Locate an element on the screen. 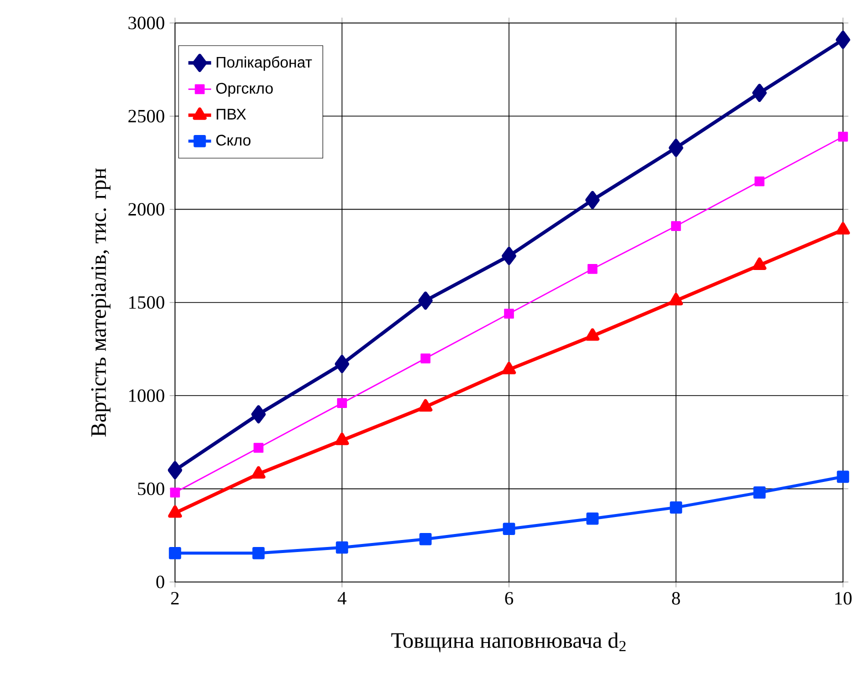 The image size is (859, 684). x-tick-label: 4 is located at coordinates (342, 598).